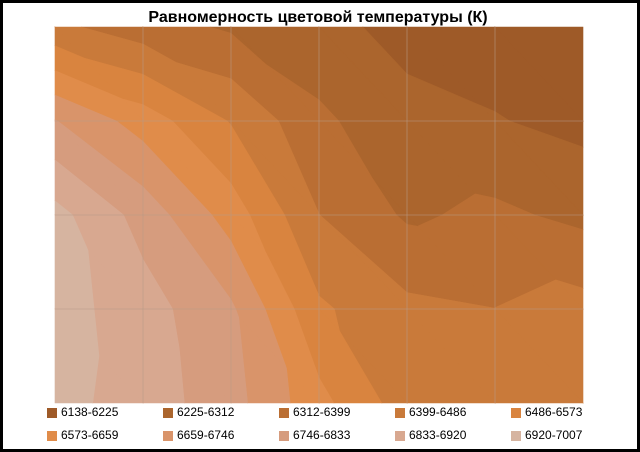  What do you see at coordinates (77, 356) in the screenshot?
I see `contour-region` at bounding box center [77, 356].